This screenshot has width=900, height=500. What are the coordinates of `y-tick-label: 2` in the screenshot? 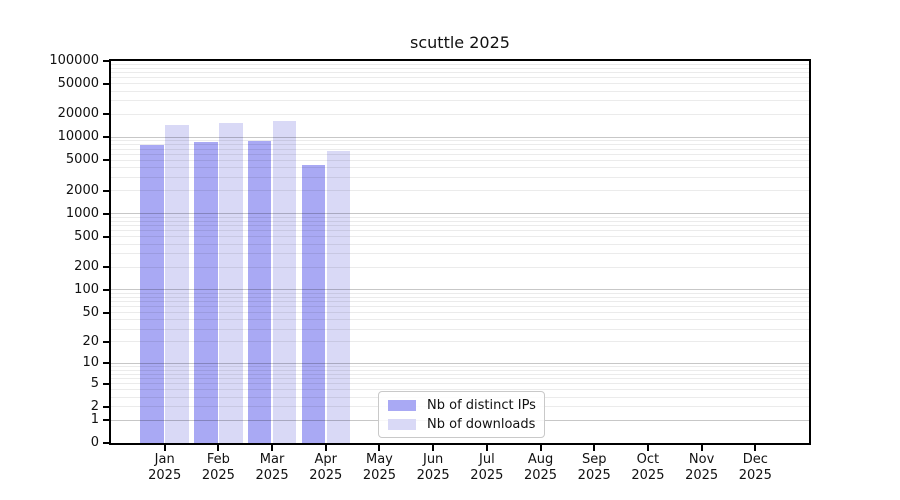 It's located at (94, 406).